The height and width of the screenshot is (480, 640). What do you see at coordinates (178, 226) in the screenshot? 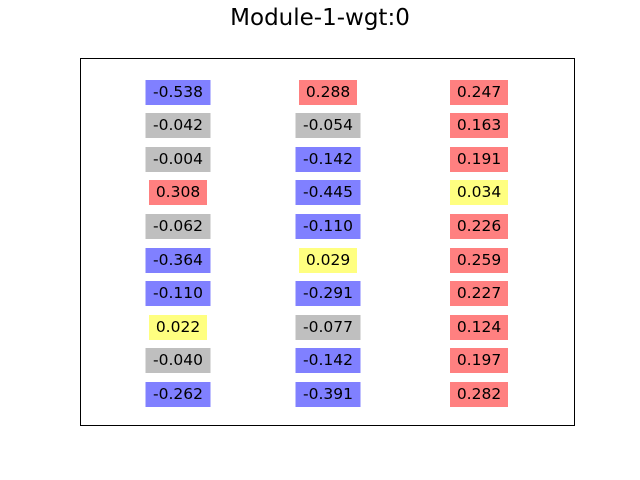
I see `table-cell: -0.062` at bounding box center [178, 226].